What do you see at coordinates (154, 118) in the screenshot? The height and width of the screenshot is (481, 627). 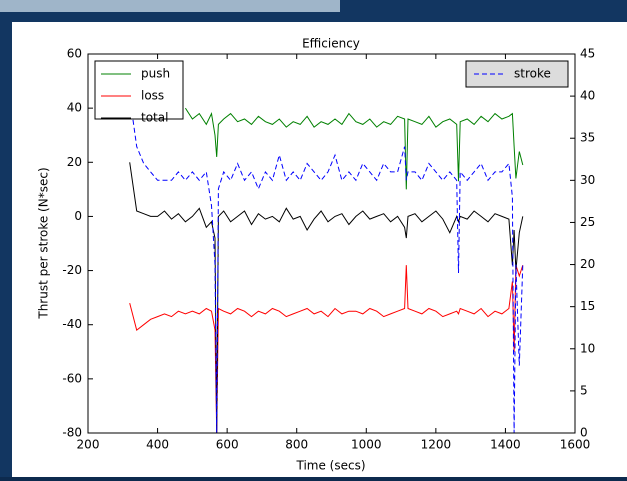 I see `legend-label: total` at bounding box center [154, 118].